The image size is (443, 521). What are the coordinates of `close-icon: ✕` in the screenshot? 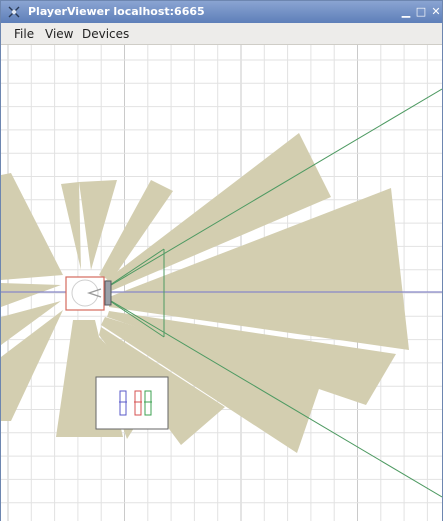 It's located at (436, 11).